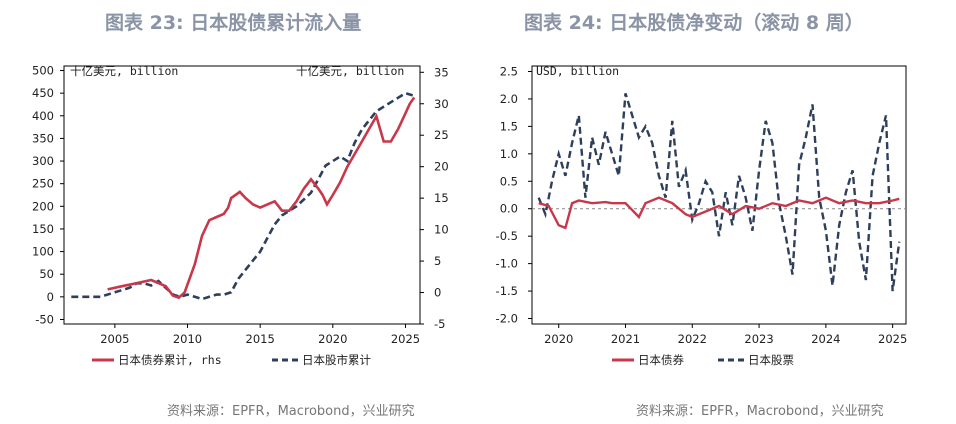  I want to click on left-source-note: 资料来源：EPFR，Macrobond，兴业研究, so click(291, 411).